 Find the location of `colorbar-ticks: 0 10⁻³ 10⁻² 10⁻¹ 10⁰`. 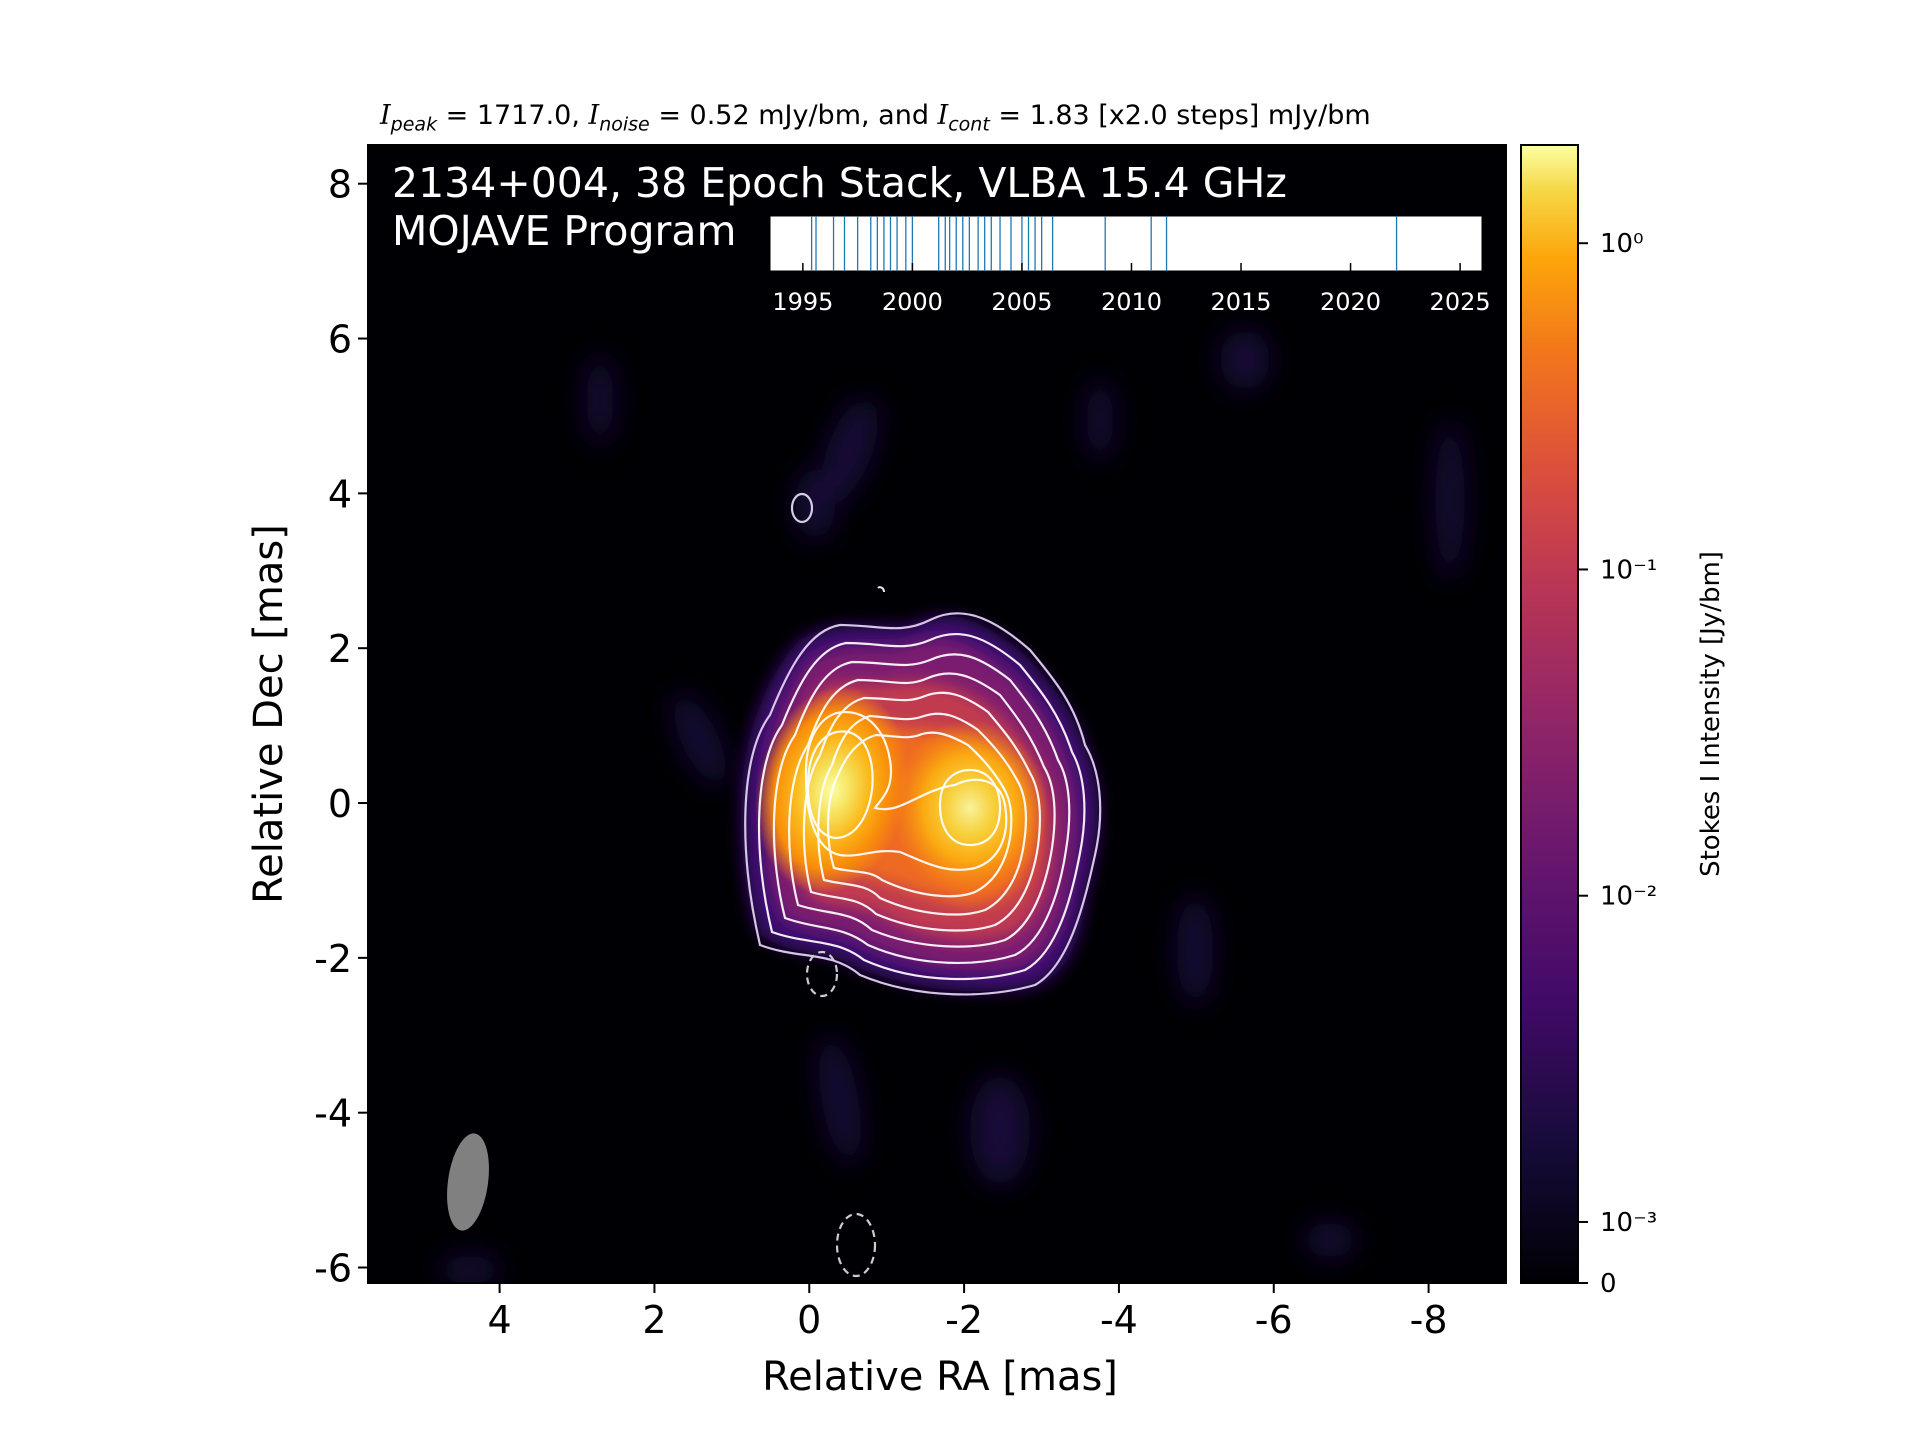

colorbar-ticks: 0 10⁻³ 10⁻² 10⁻¹ 10⁰ is located at coordinates (1617, 764).